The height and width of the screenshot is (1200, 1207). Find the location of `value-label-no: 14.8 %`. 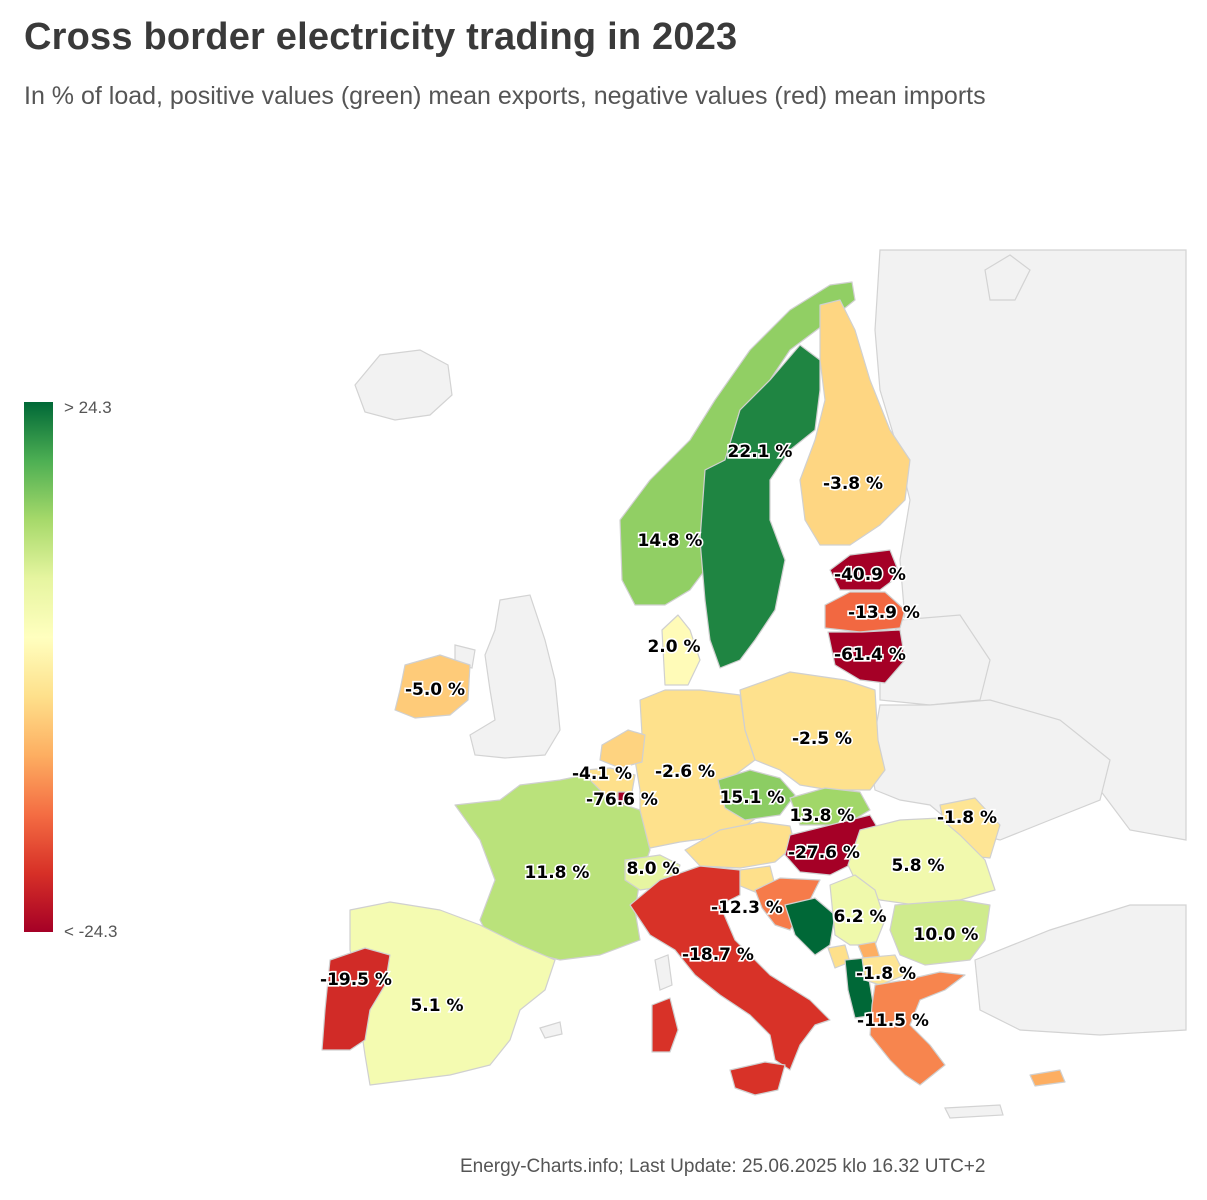

value-label-no: 14.8 % is located at coordinates (670, 541).